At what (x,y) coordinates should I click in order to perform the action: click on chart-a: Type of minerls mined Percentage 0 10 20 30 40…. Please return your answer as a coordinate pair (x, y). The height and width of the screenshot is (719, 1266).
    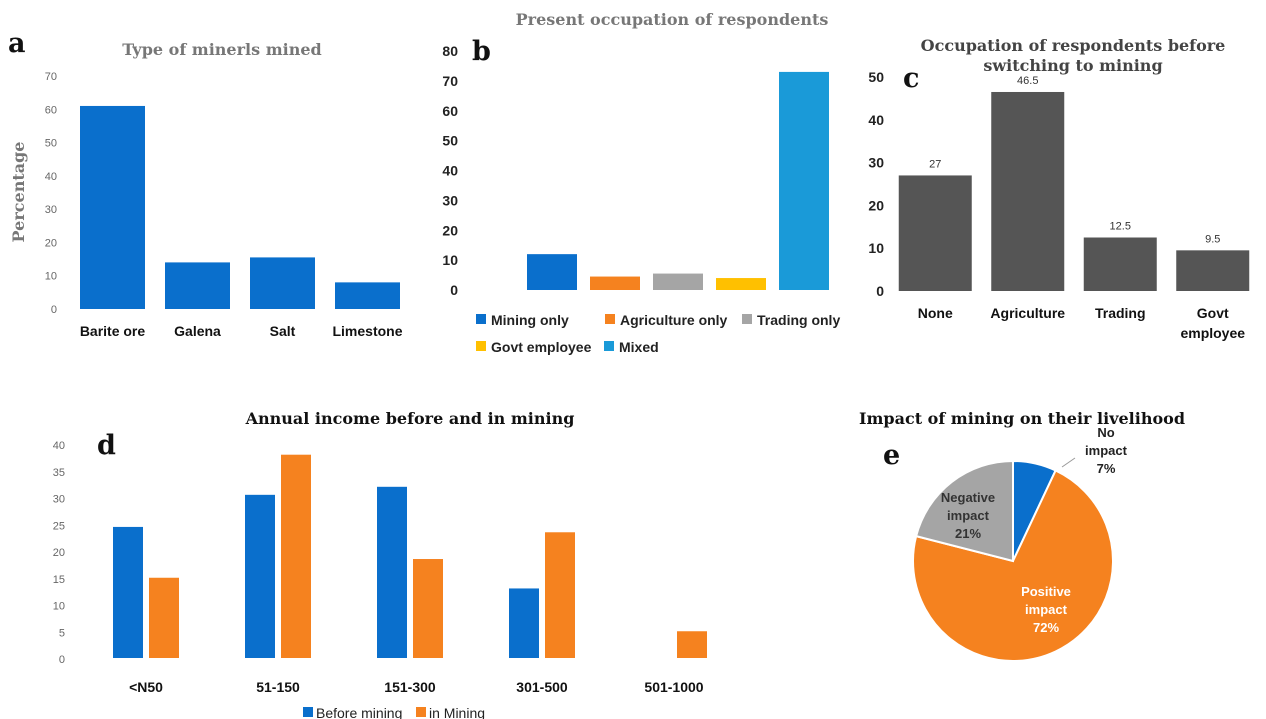
    Looking at the image, I should click on (206, 189).